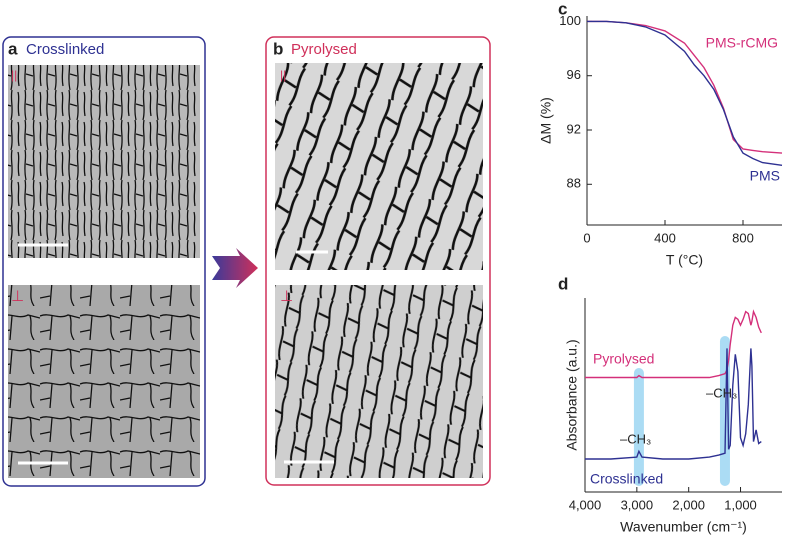  What do you see at coordinates (65, 49) in the screenshot?
I see `panel-title: Crosslinked` at bounding box center [65, 49].